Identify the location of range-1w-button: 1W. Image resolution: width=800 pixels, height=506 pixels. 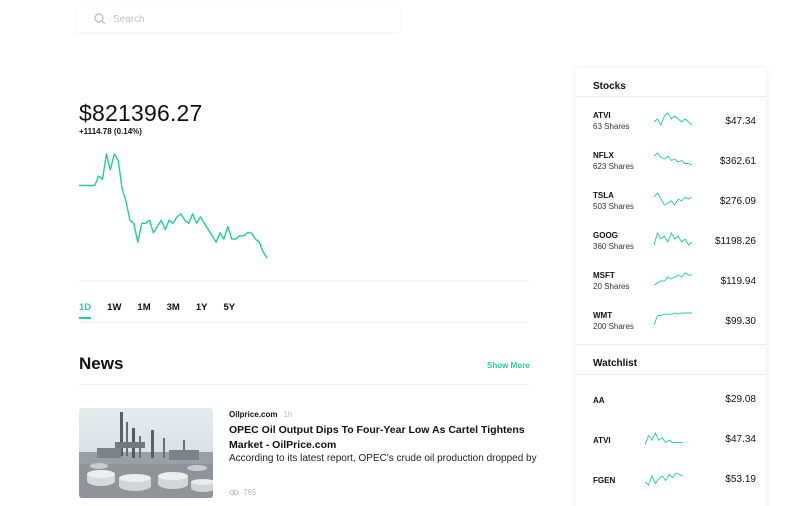
(114, 307).